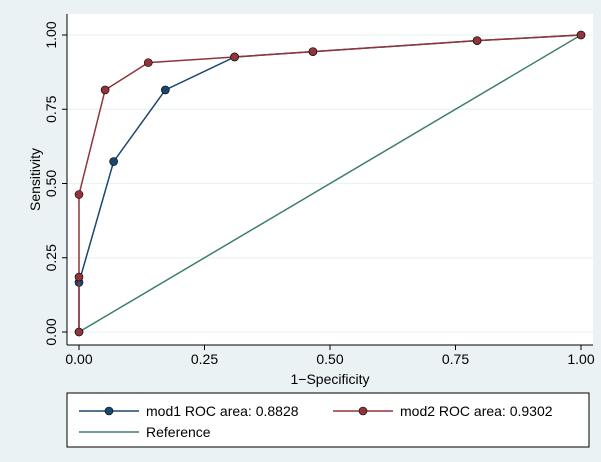 Image resolution: width=601 pixels, height=462 pixels. I want to click on y-tick-label: 0.50, so click(51, 183).